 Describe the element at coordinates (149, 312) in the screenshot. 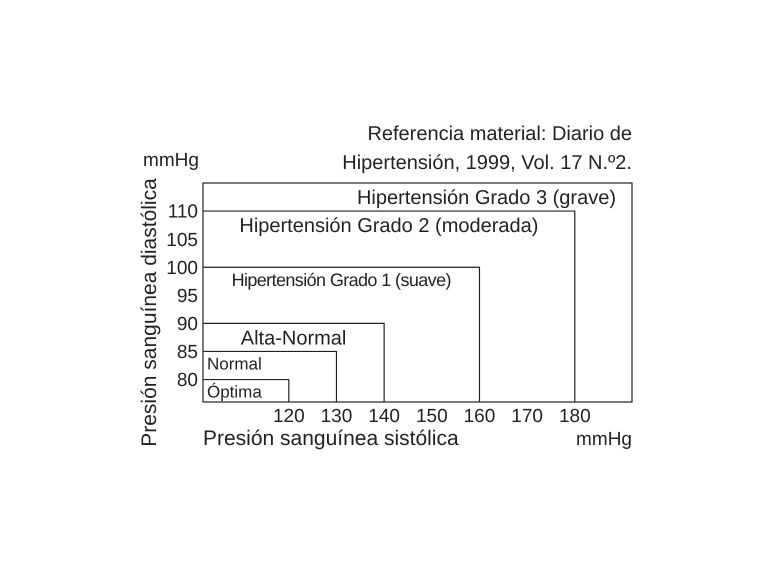

I see `y-axis-title: Presión sanguínea diastólica` at that location.